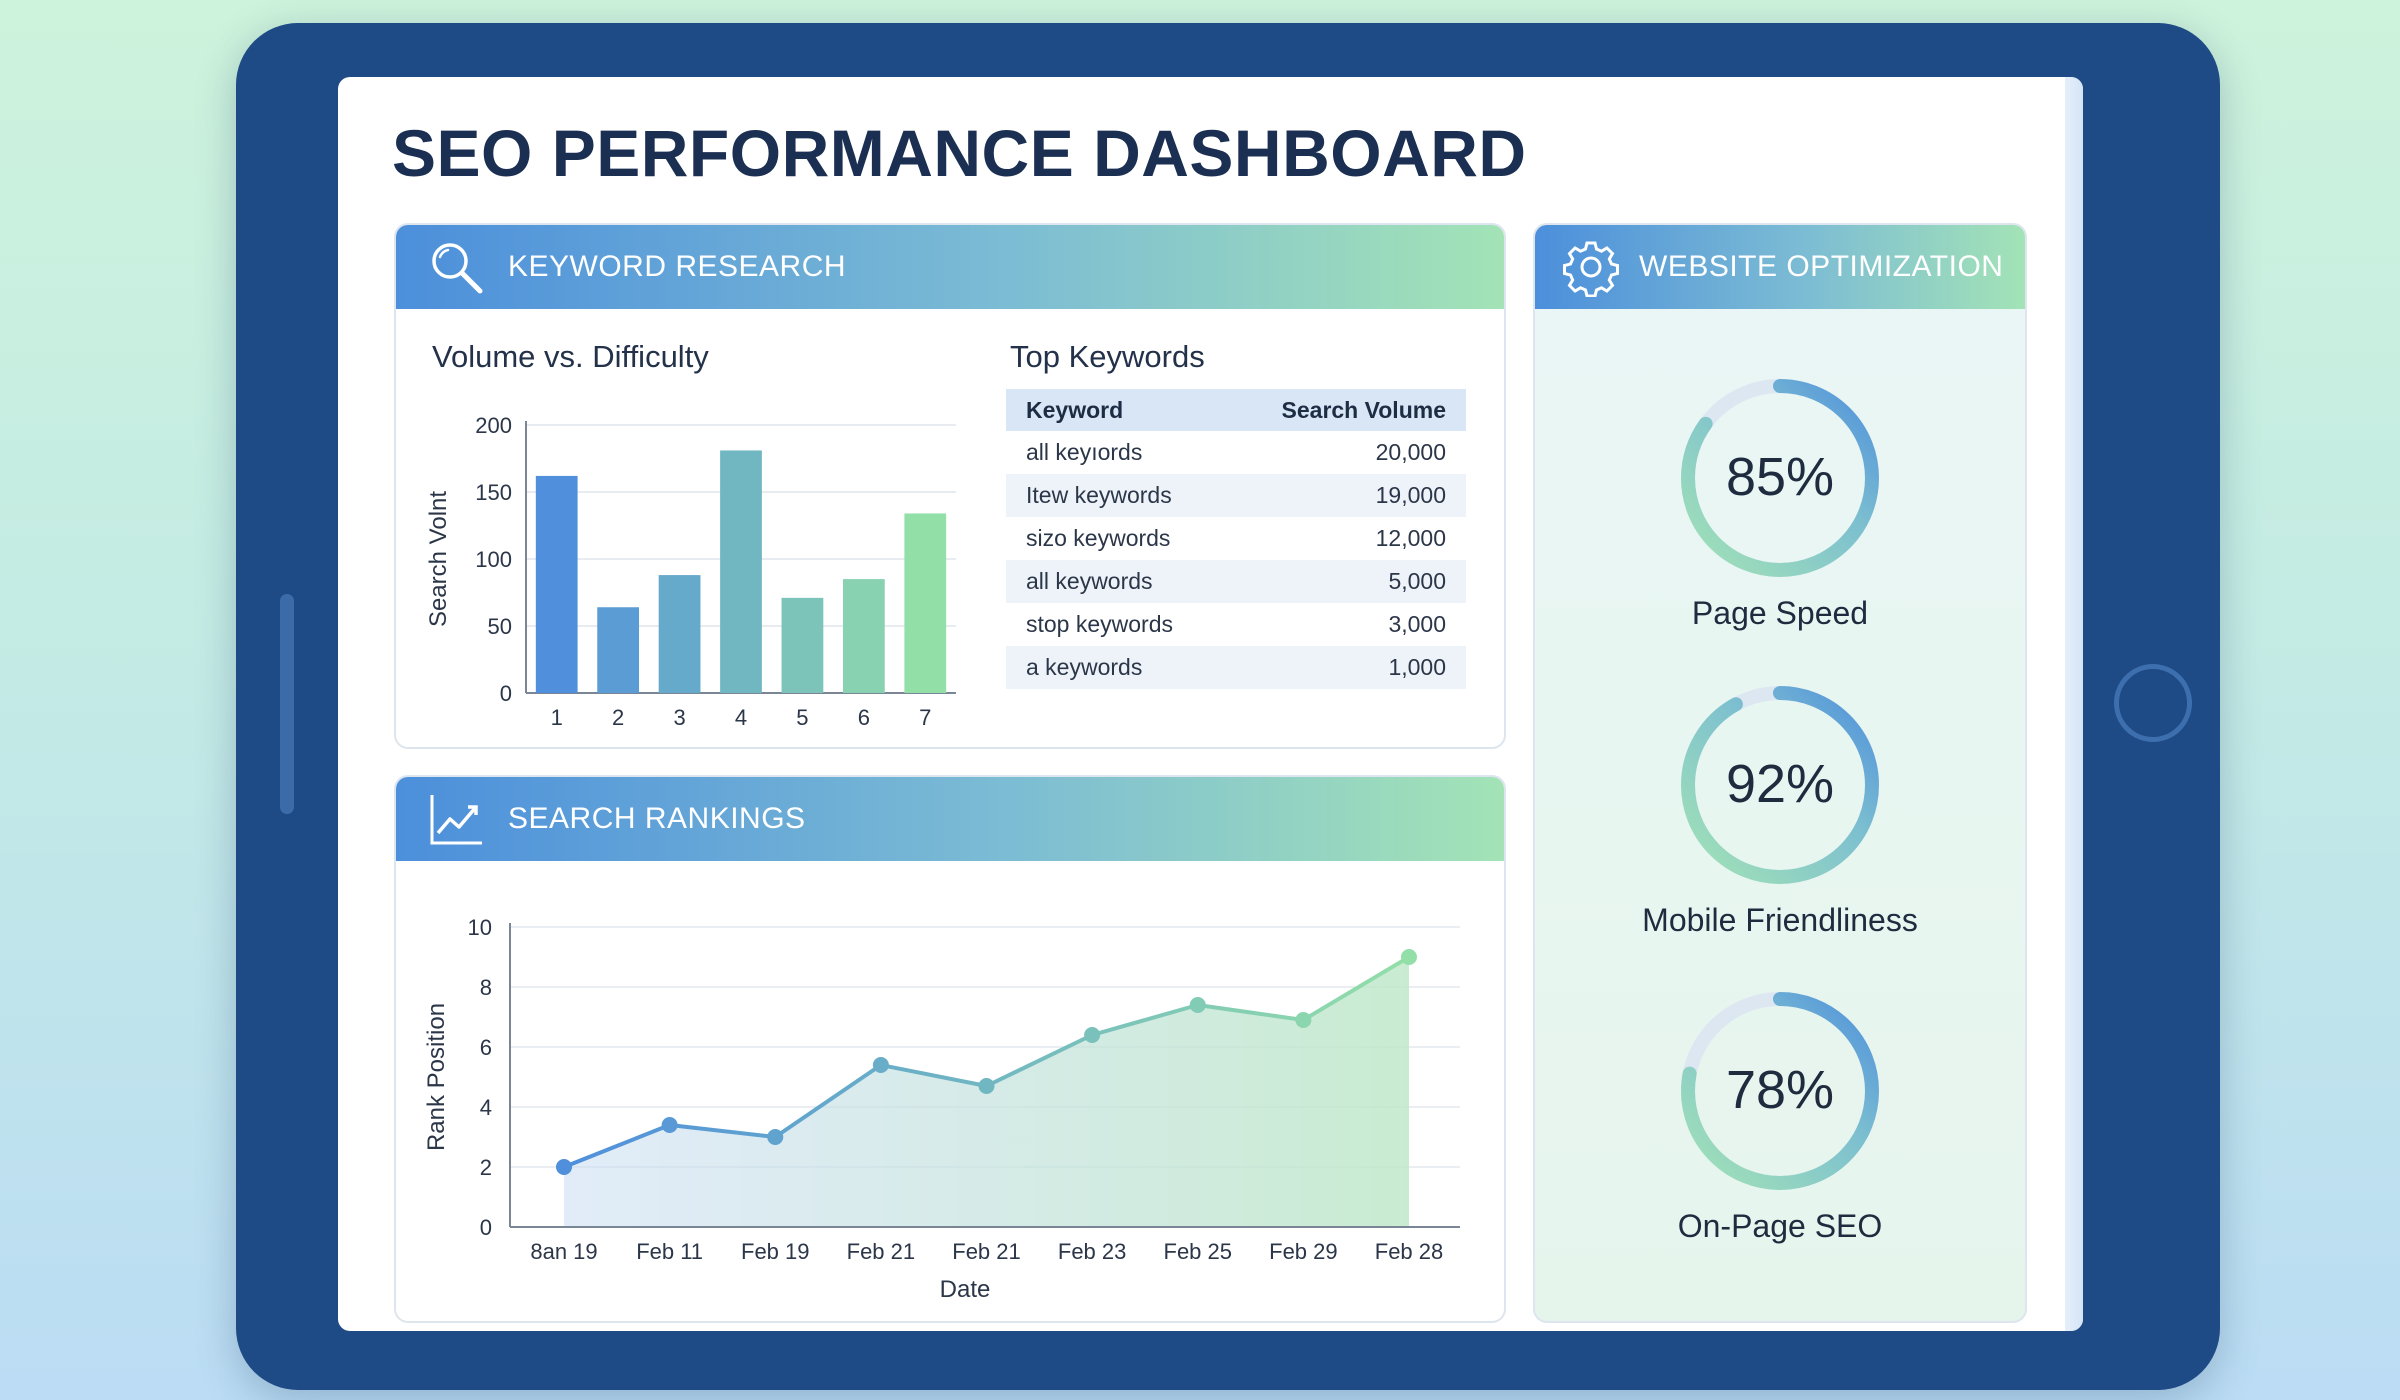  What do you see at coordinates (925, 717) in the screenshot?
I see `x-tick-label: 7` at bounding box center [925, 717].